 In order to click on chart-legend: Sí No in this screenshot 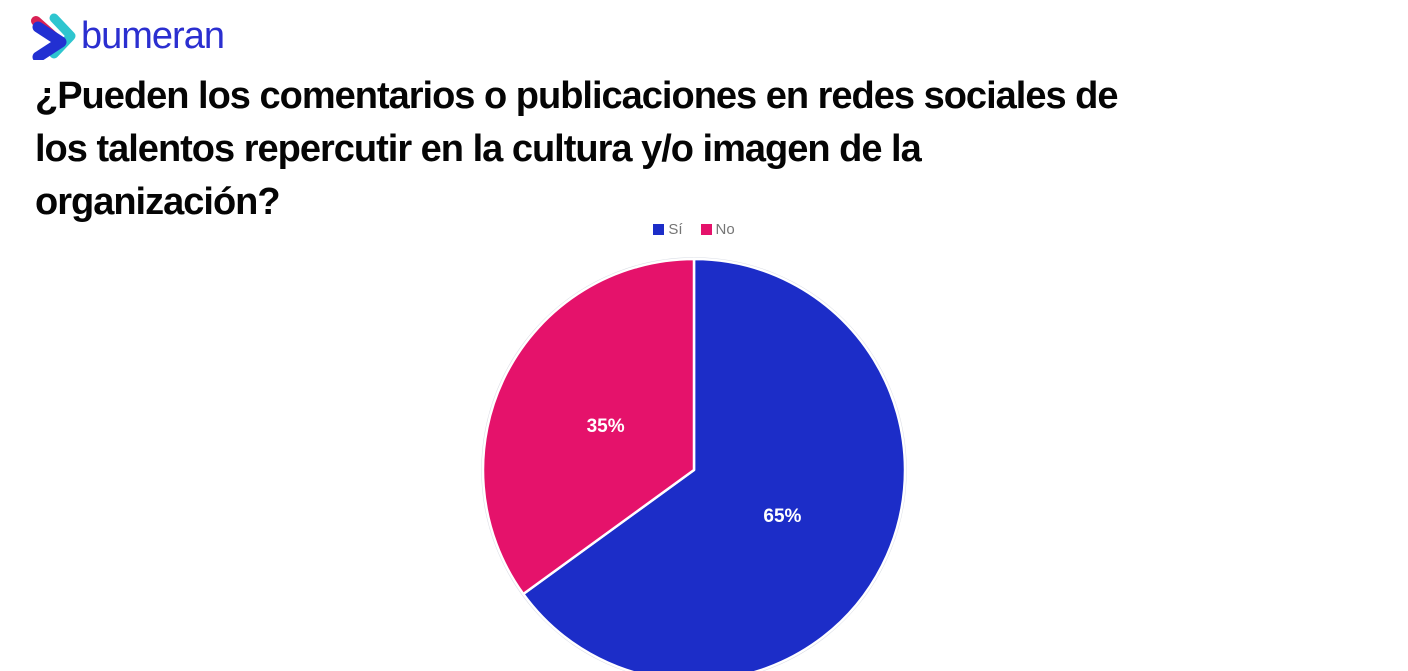, I will do `click(694, 229)`.